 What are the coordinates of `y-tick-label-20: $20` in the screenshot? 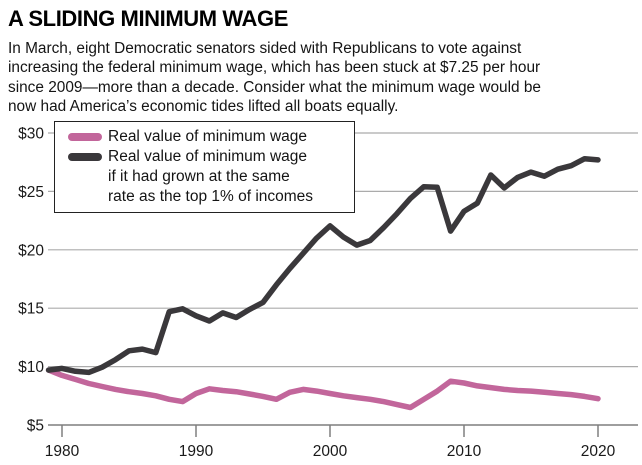 It's located at (31, 250).